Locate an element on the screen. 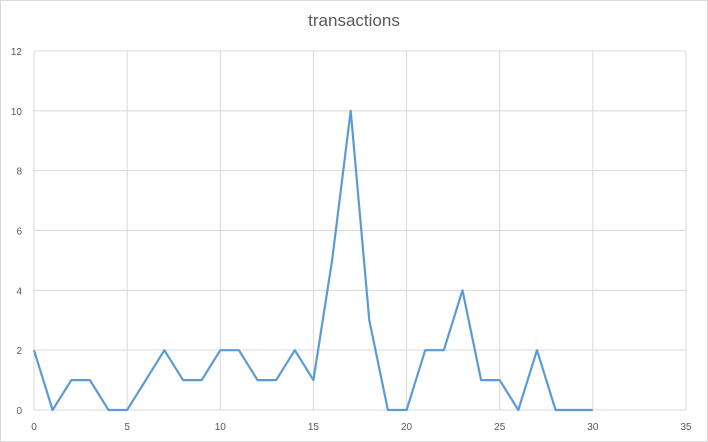  x-tick-label: 10 is located at coordinates (221, 427).